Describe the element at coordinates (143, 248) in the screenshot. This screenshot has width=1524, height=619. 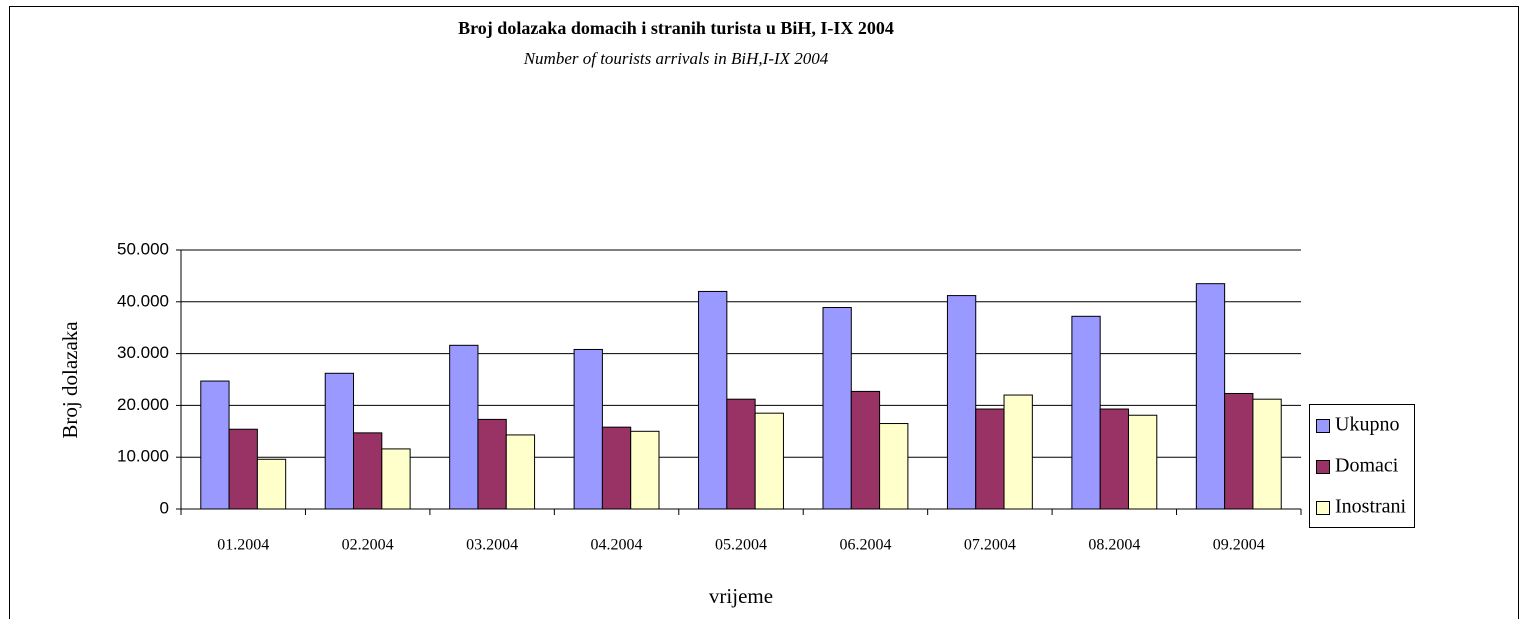
I see `y-tick-label: 50.000` at that location.